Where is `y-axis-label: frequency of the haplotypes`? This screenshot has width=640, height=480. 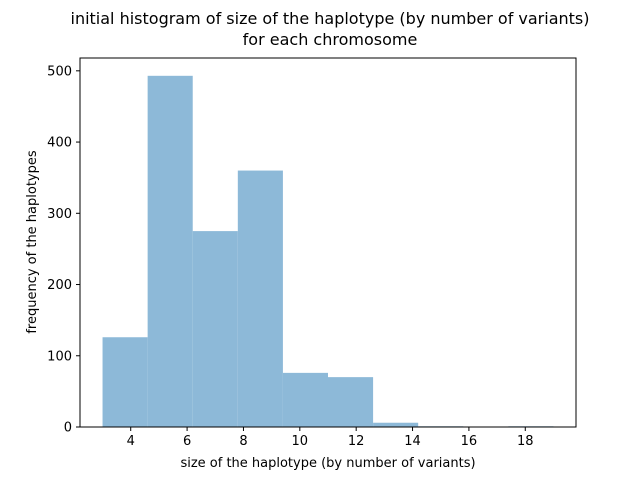 y-axis-label: frequency of the haplotypes is located at coordinates (32, 242).